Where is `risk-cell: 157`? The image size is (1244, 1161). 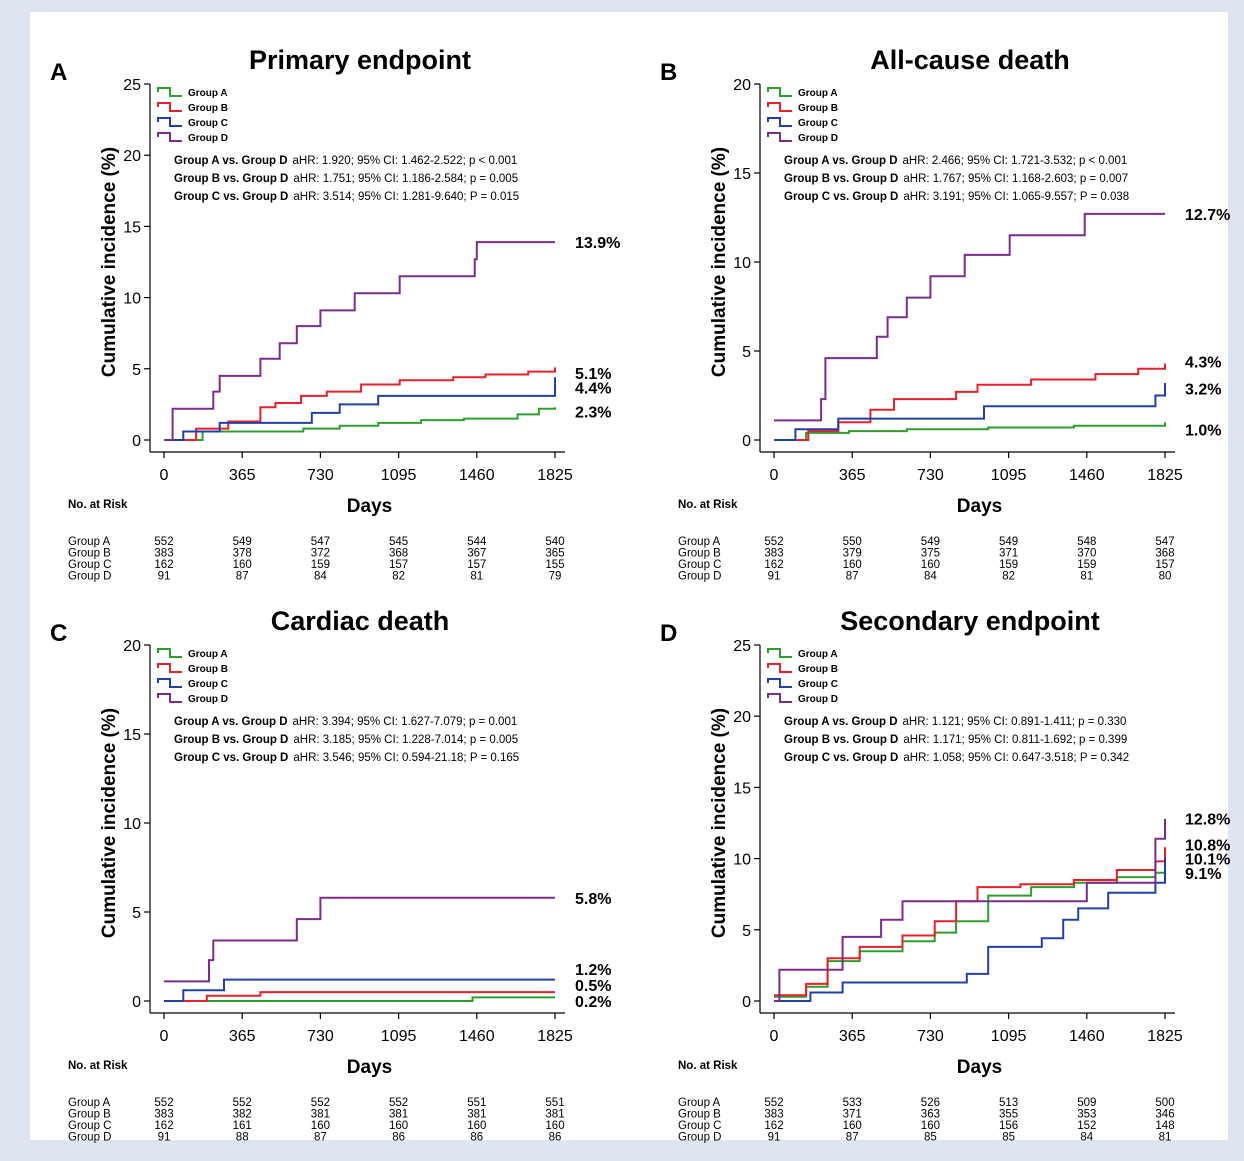
risk-cell: 157 is located at coordinates (398, 565).